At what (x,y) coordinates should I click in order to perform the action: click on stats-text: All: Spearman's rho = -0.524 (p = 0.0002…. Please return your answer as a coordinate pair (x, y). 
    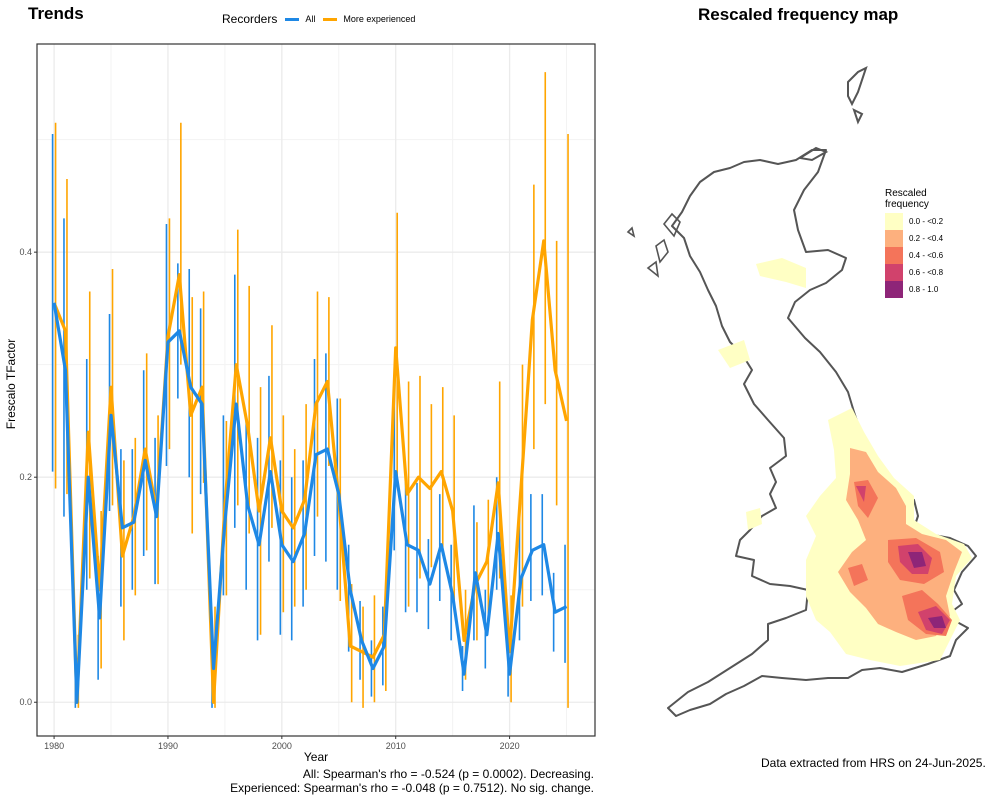
    Looking at the image, I should click on (412, 781).